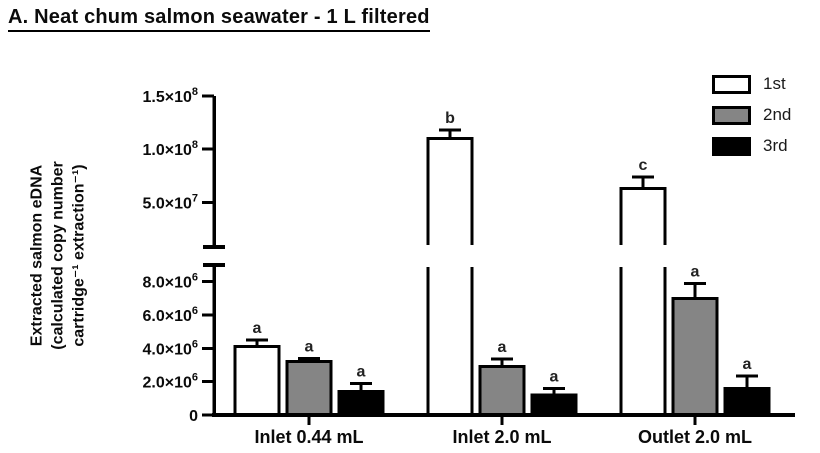 This screenshot has height=453, width=820. I want to click on y-axis-label-line3: cartridge⁻¹ extraction⁻¹), so click(79, 255).